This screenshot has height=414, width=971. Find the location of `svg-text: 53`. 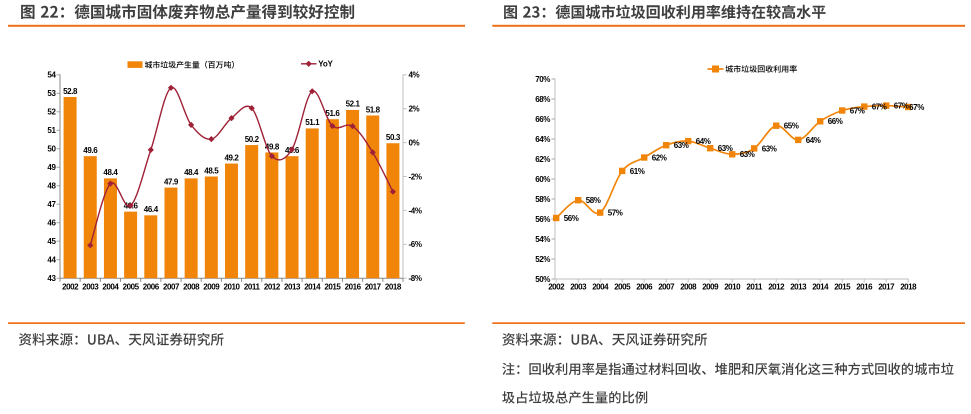

svg-text: 53 is located at coordinates (51, 93).